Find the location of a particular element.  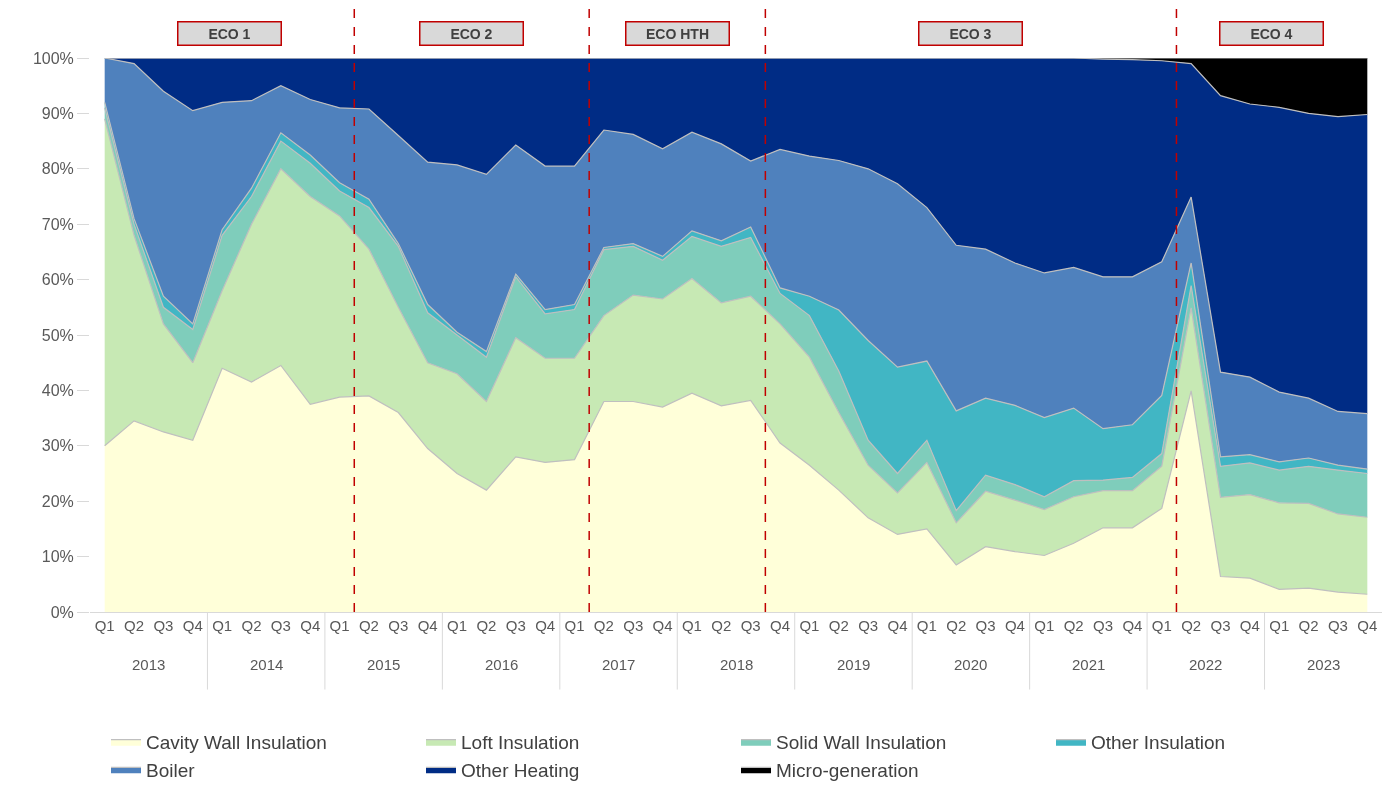

text: 2021 is located at coordinates (1089, 664).